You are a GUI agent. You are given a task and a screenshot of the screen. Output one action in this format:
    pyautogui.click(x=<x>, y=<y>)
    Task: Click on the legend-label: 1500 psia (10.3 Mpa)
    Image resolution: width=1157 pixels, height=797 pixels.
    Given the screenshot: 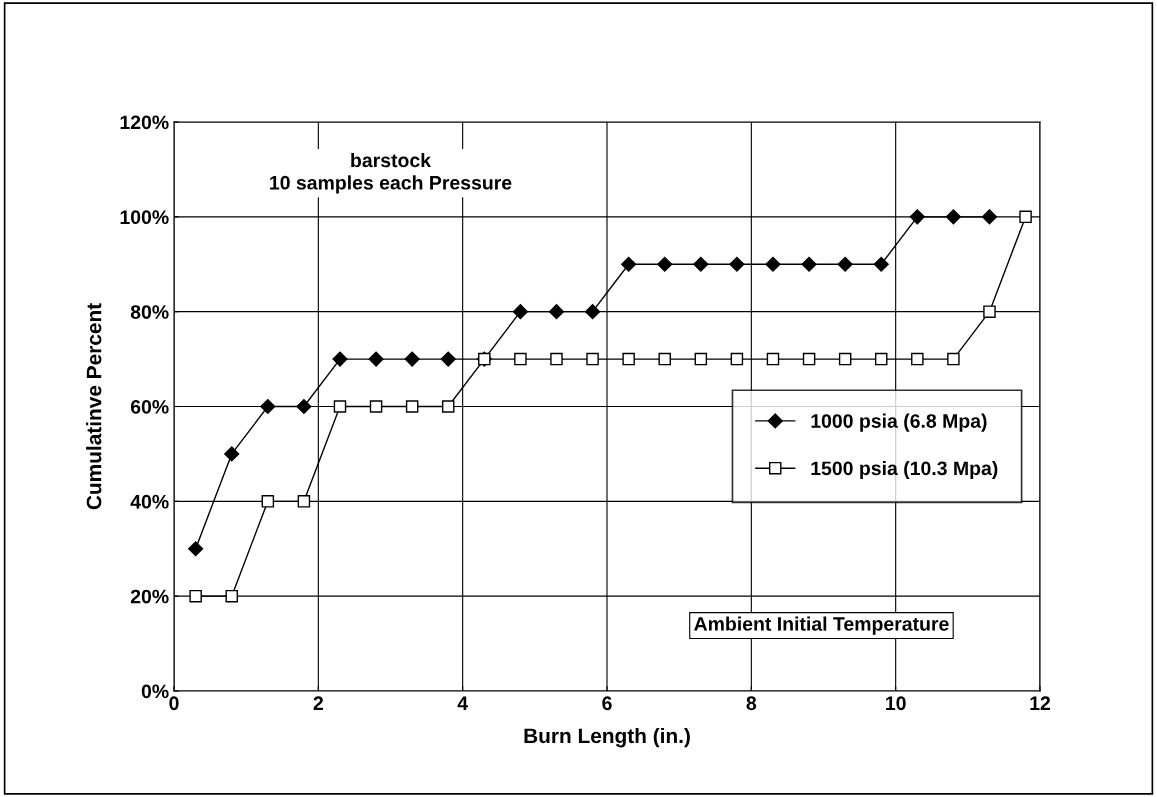 What is the action you would take?
    pyautogui.click(x=904, y=470)
    